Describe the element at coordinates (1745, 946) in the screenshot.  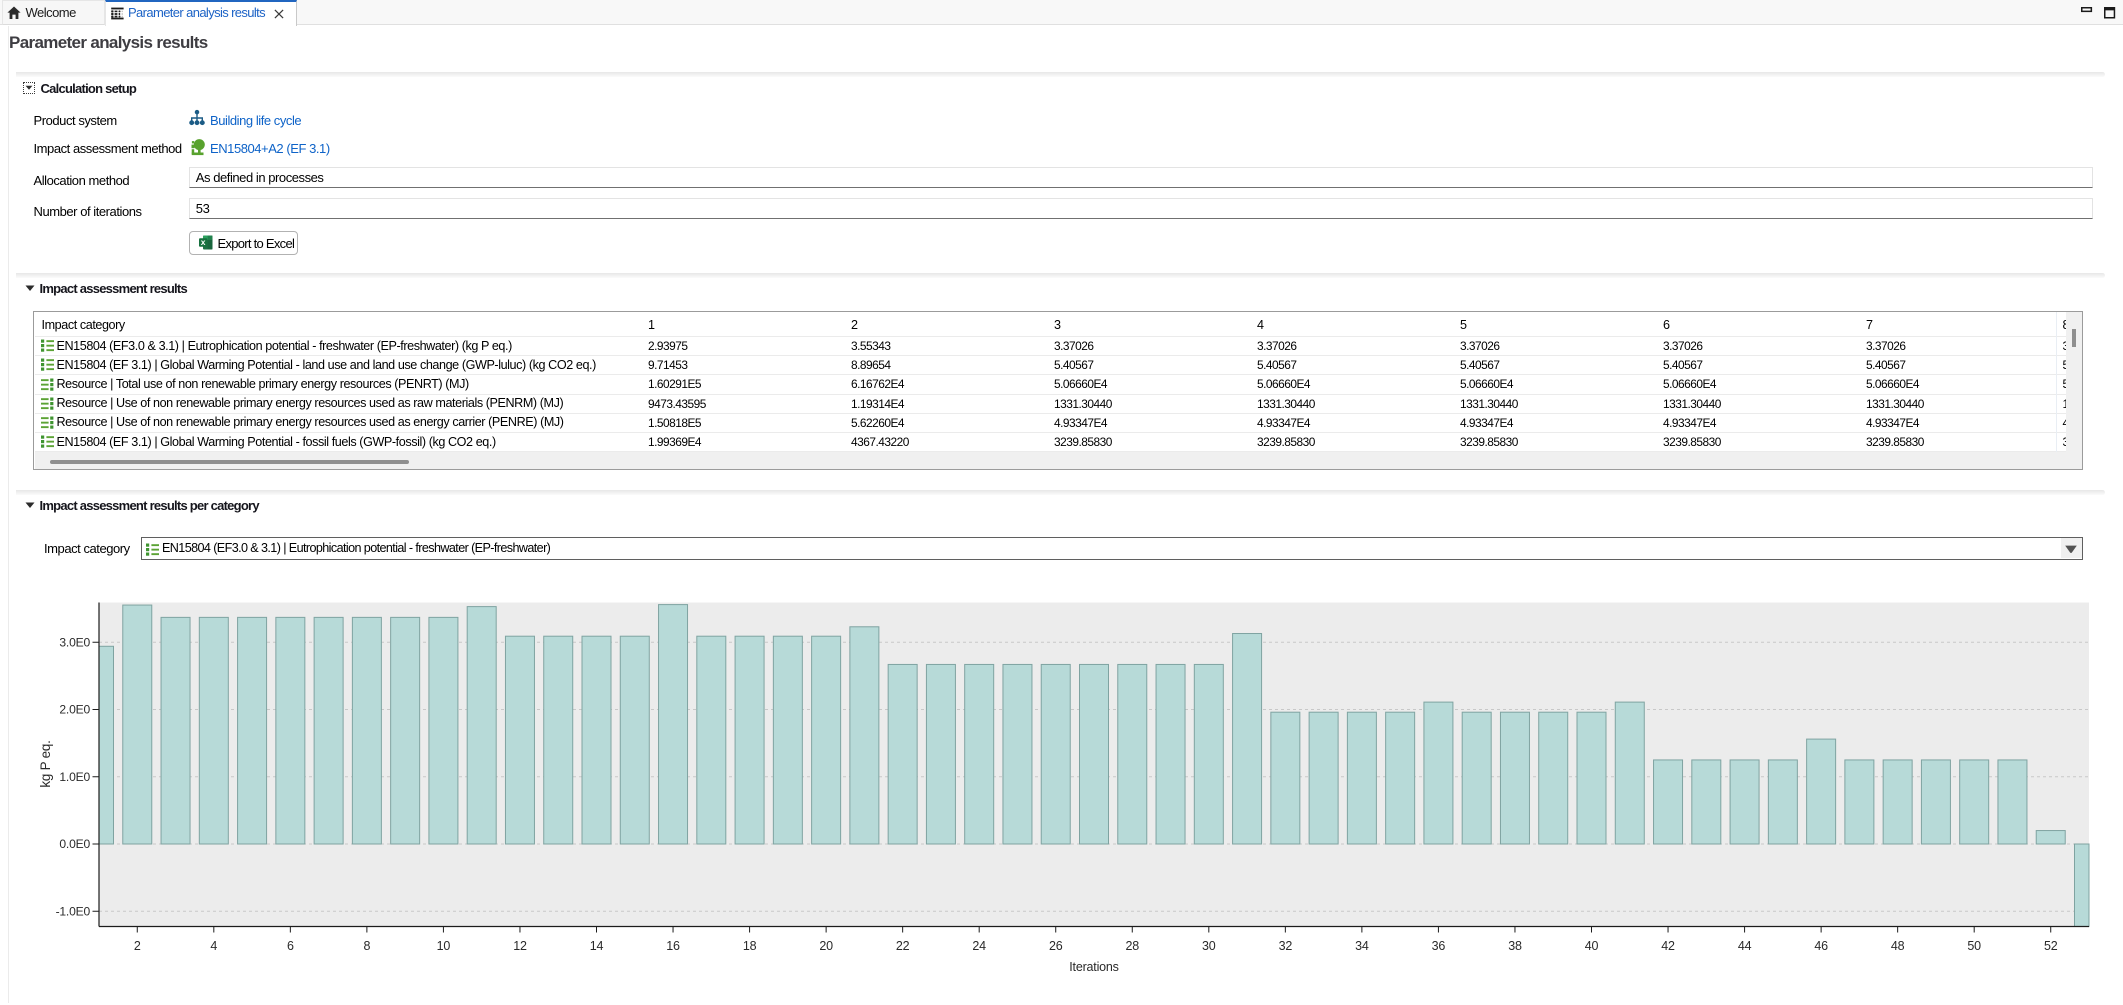
I see `svg-text: 44` at that location.